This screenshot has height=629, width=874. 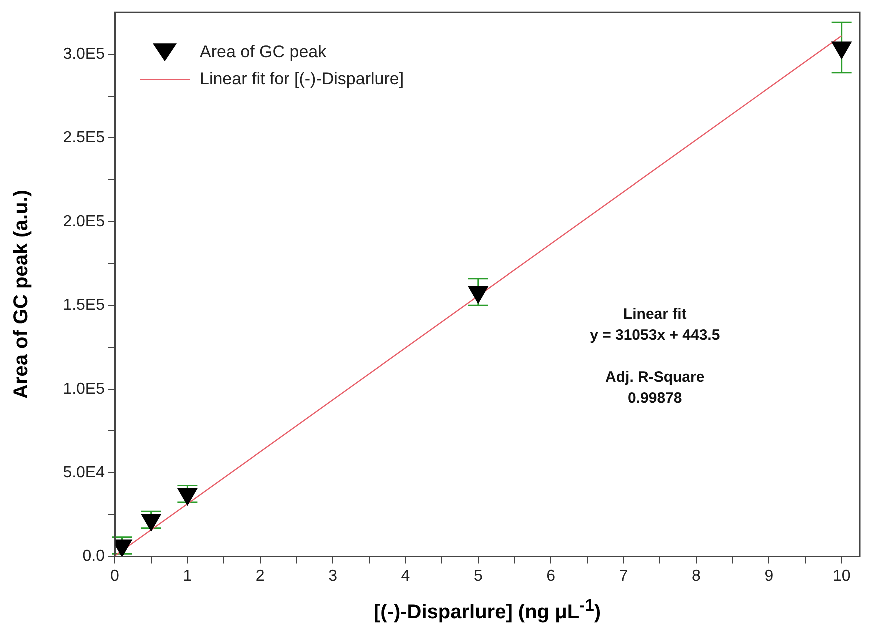 I want to click on x-tick-label: 5, so click(x=478, y=576).